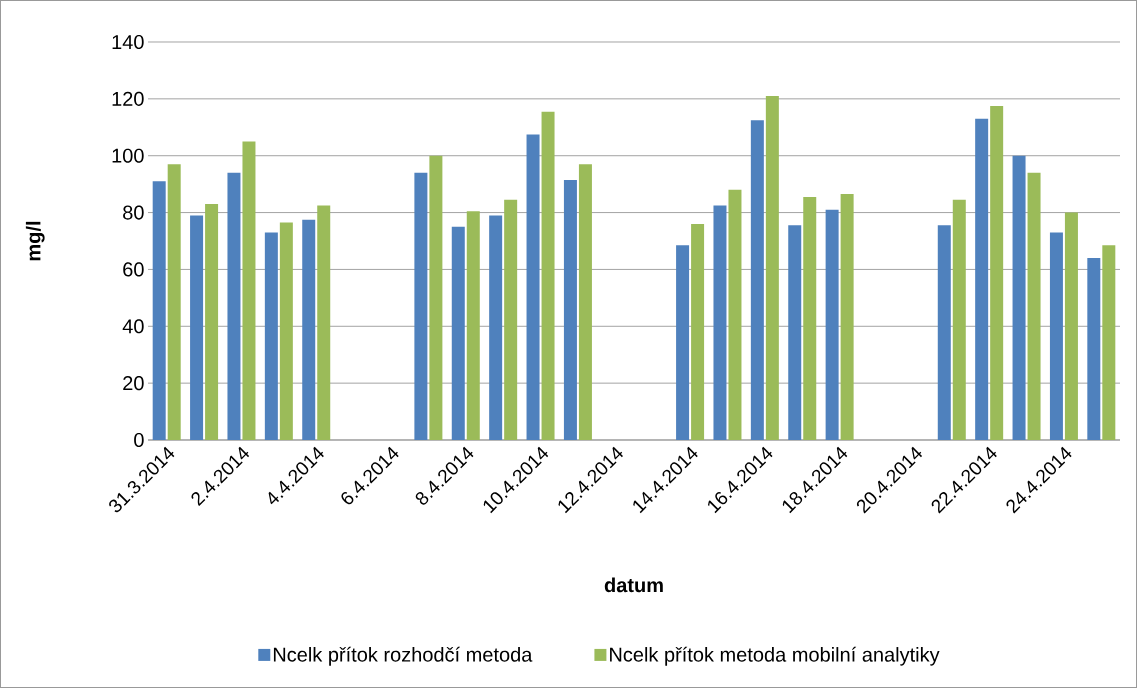  Describe the element at coordinates (775, 656) in the screenshot. I see `legend-label: Ncelk přítok metoda mobilní analytiky` at that location.